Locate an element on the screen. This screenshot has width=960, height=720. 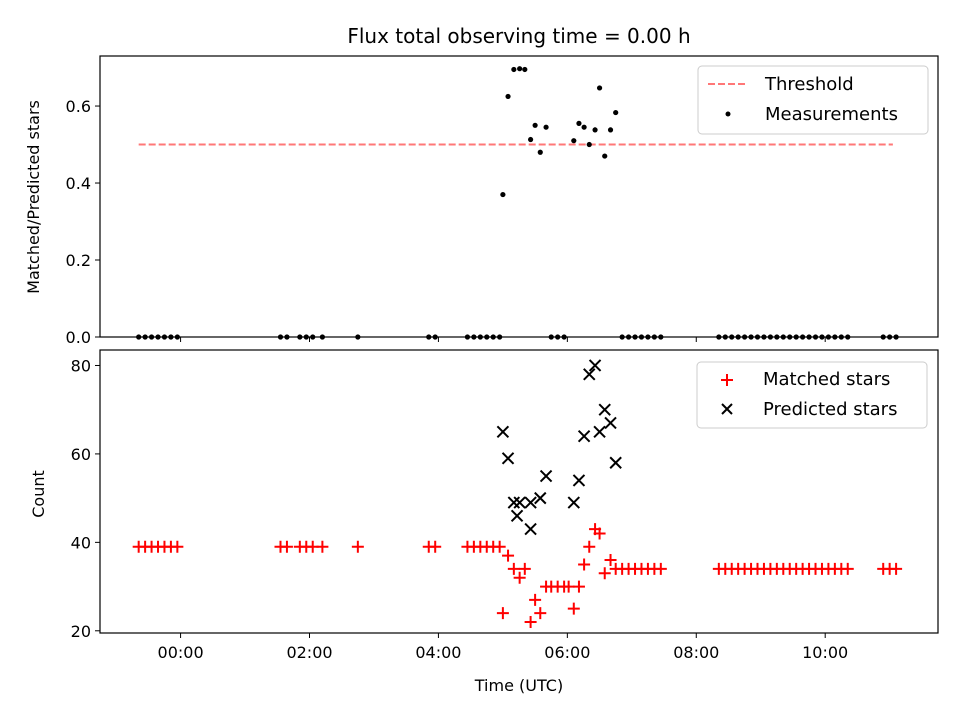
bottom-x-axis: 00:00 02:00 04:00 06:00 08:00 10:00 is located at coordinates (503, 647).